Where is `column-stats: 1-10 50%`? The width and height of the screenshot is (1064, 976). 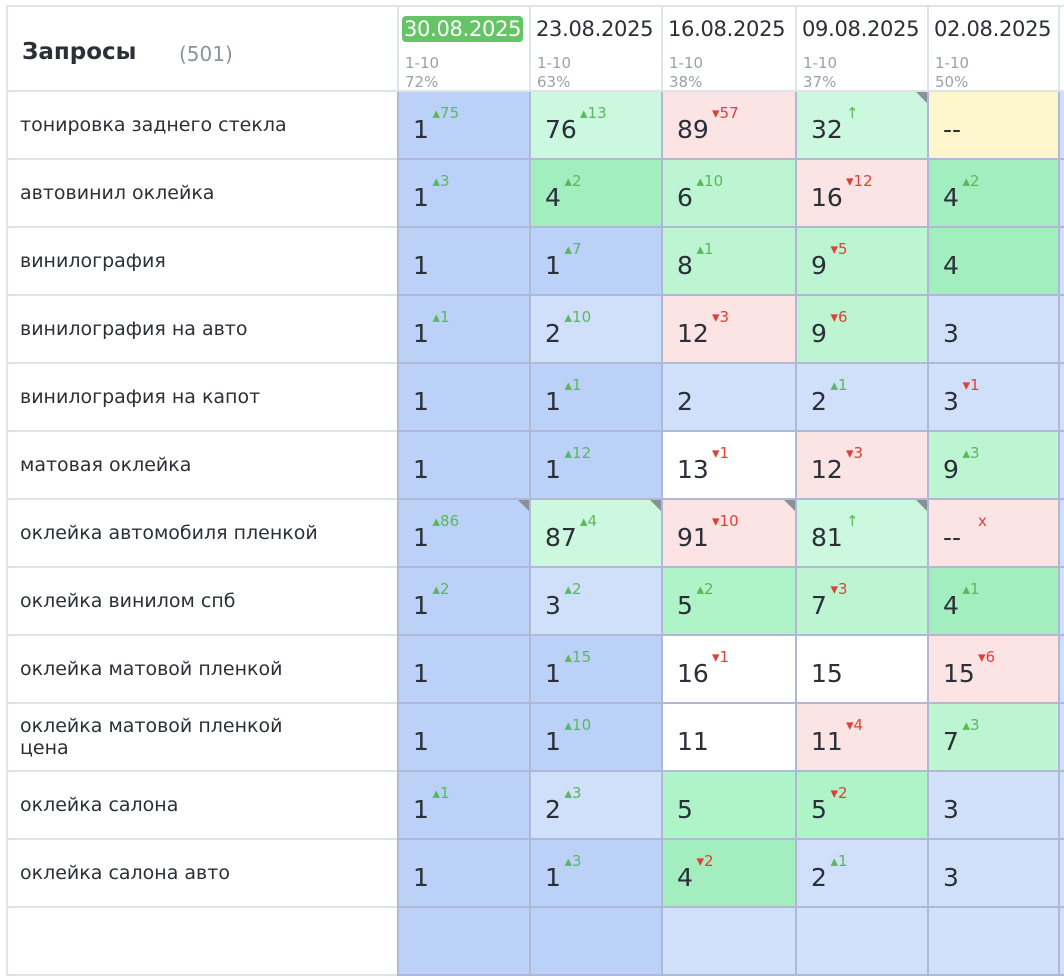
column-stats: 1-10 50% is located at coordinates (952, 73).